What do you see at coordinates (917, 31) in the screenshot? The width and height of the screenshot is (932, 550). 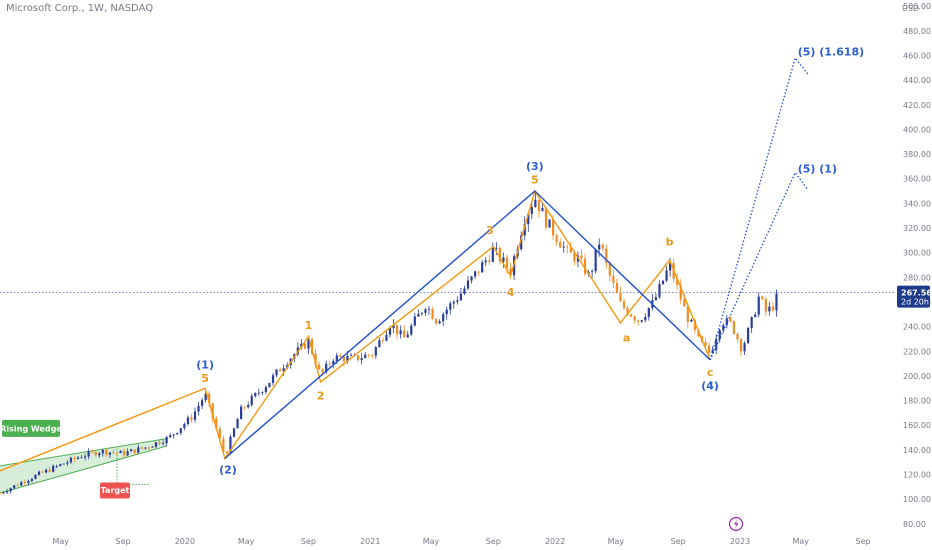 I see `y-tick-label: 480.00` at bounding box center [917, 31].